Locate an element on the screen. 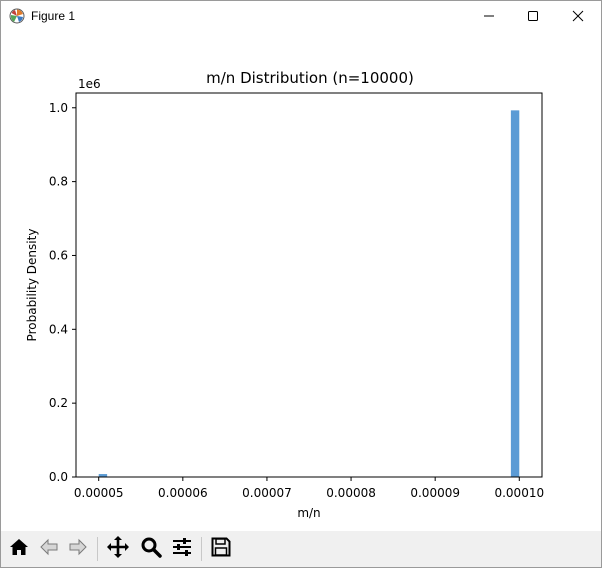  back-arrow-icon is located at coordinates (49, 549).